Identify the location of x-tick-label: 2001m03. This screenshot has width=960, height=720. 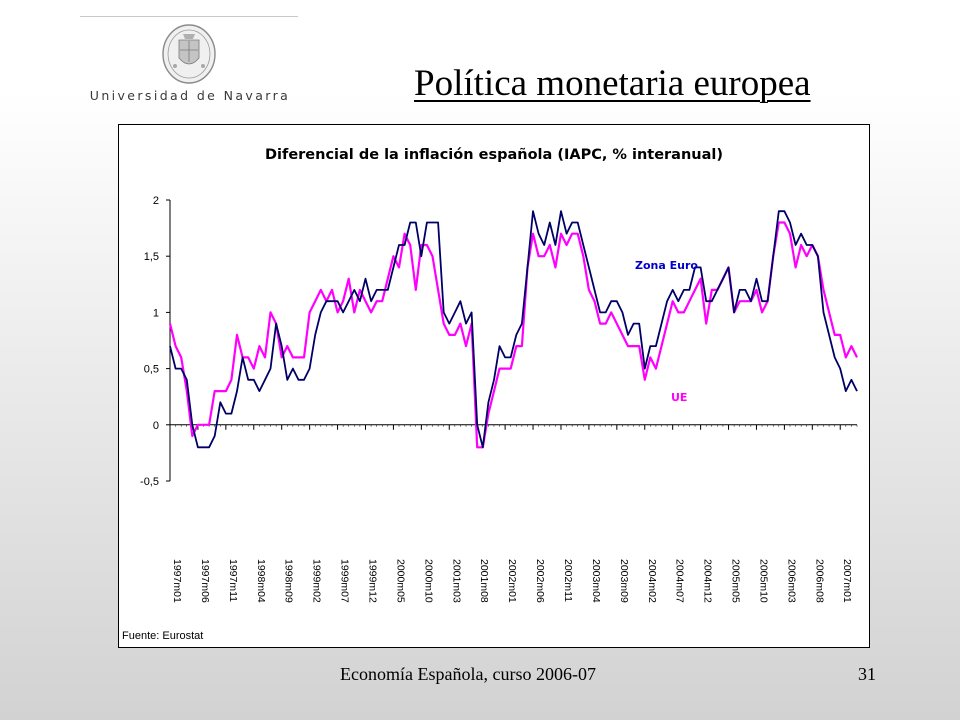
(456, 581).